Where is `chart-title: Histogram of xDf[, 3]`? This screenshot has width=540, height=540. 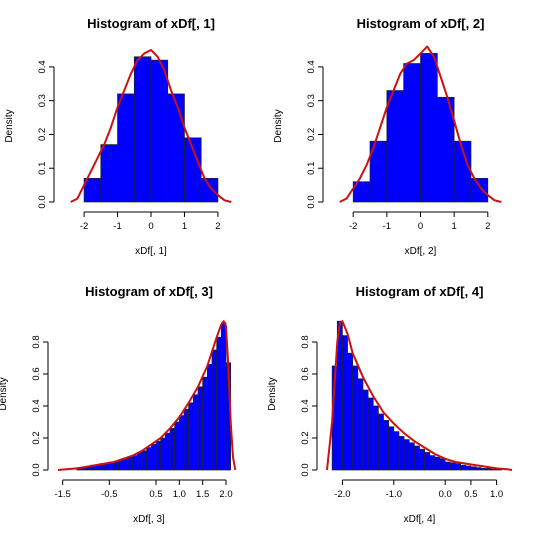
chart-title: Histogram of xDf[, 3] is located at coordinates (149, 291).